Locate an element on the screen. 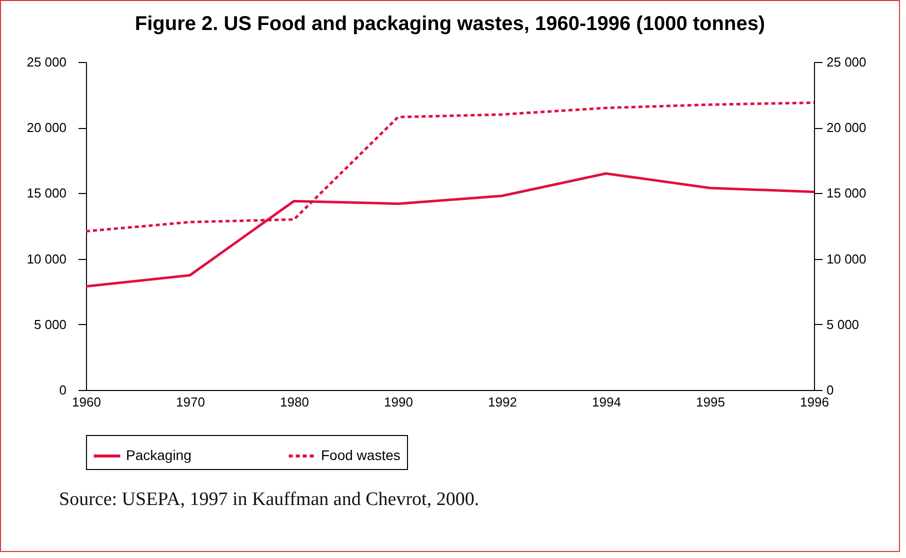 Image resolution: width=906 pixels, height=558 pixels. y2-tick-label: 15 000 is located at coordinates (846, 193).